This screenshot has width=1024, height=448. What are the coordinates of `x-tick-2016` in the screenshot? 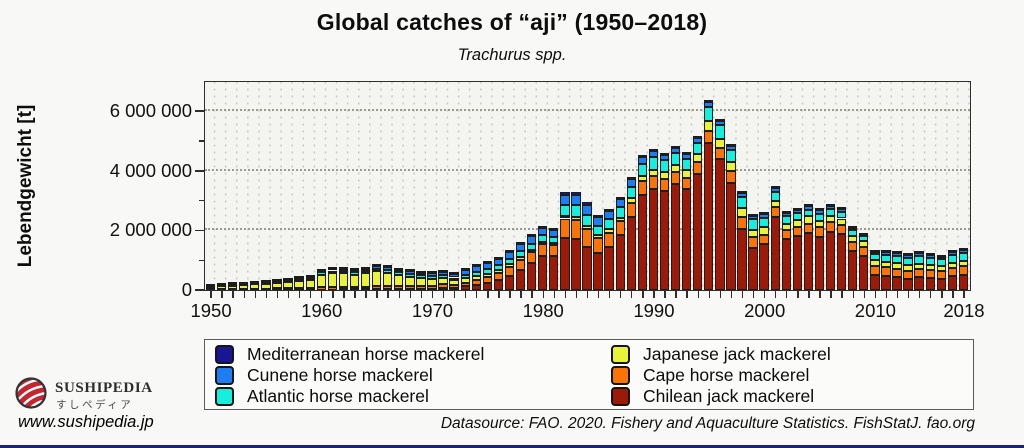 It's located at (942, 294).